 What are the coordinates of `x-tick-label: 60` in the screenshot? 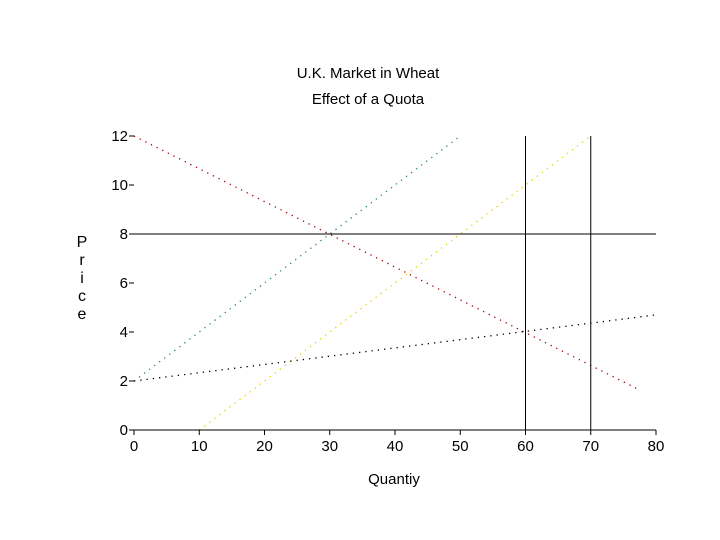 It's located at (525, 446).